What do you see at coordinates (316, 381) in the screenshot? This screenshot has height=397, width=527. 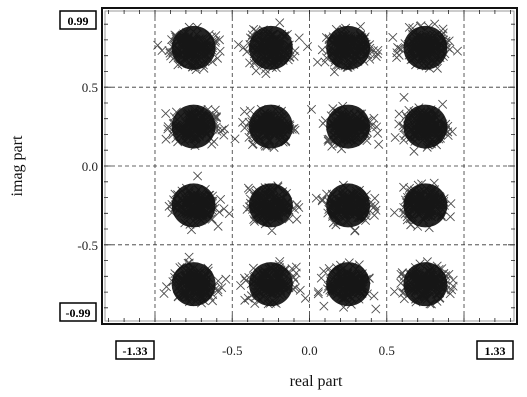 I see `x-axis-title: real part` at bounding box center [316, 381].